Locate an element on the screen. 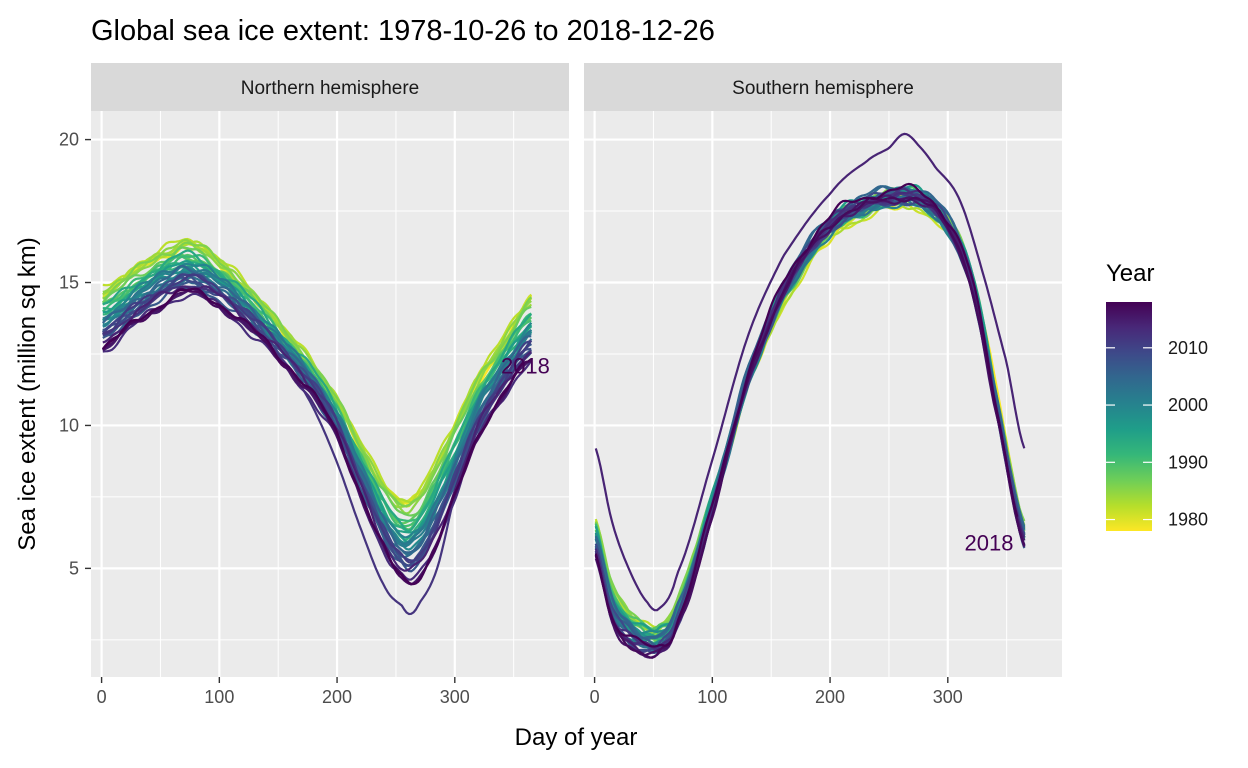  x-axis-southern: 0 100 200 300 is located at coordinates (776, 692).